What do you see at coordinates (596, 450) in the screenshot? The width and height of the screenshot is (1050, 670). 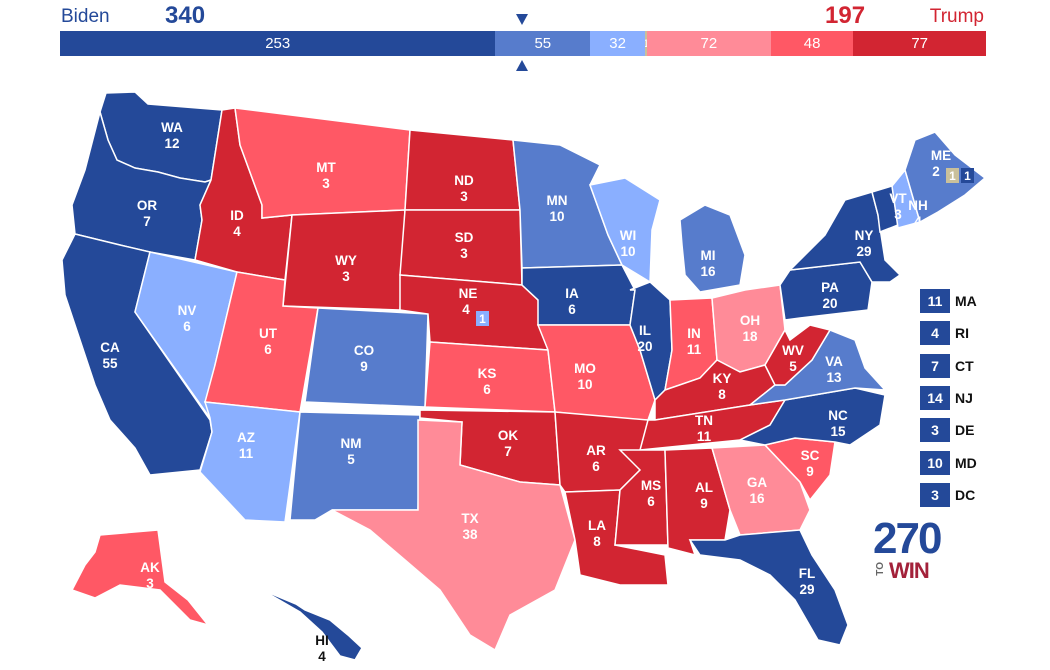 I see `state-label-ar: AR` at bounding box center [596, 450].